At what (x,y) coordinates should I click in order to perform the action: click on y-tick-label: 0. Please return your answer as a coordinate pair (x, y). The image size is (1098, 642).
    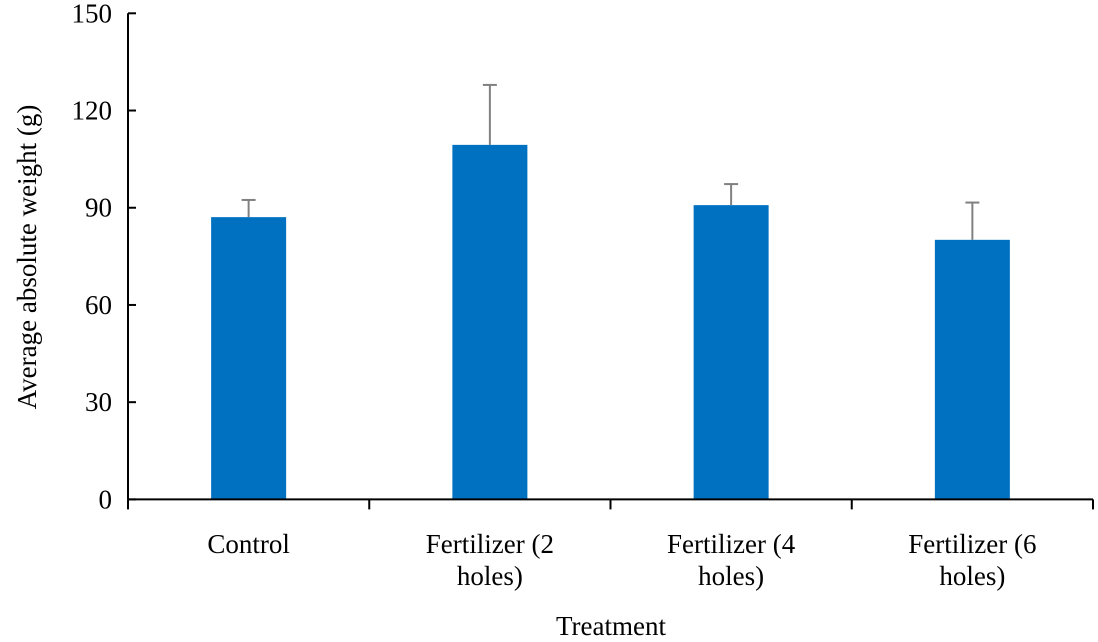
    Looking at the image, I should click on (106, 499).